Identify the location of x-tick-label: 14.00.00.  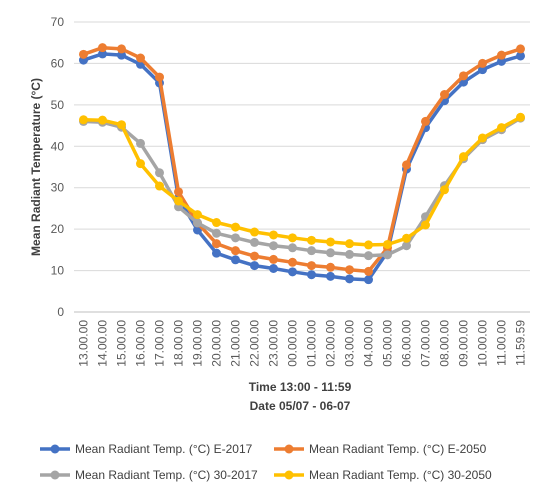
(103, 343).